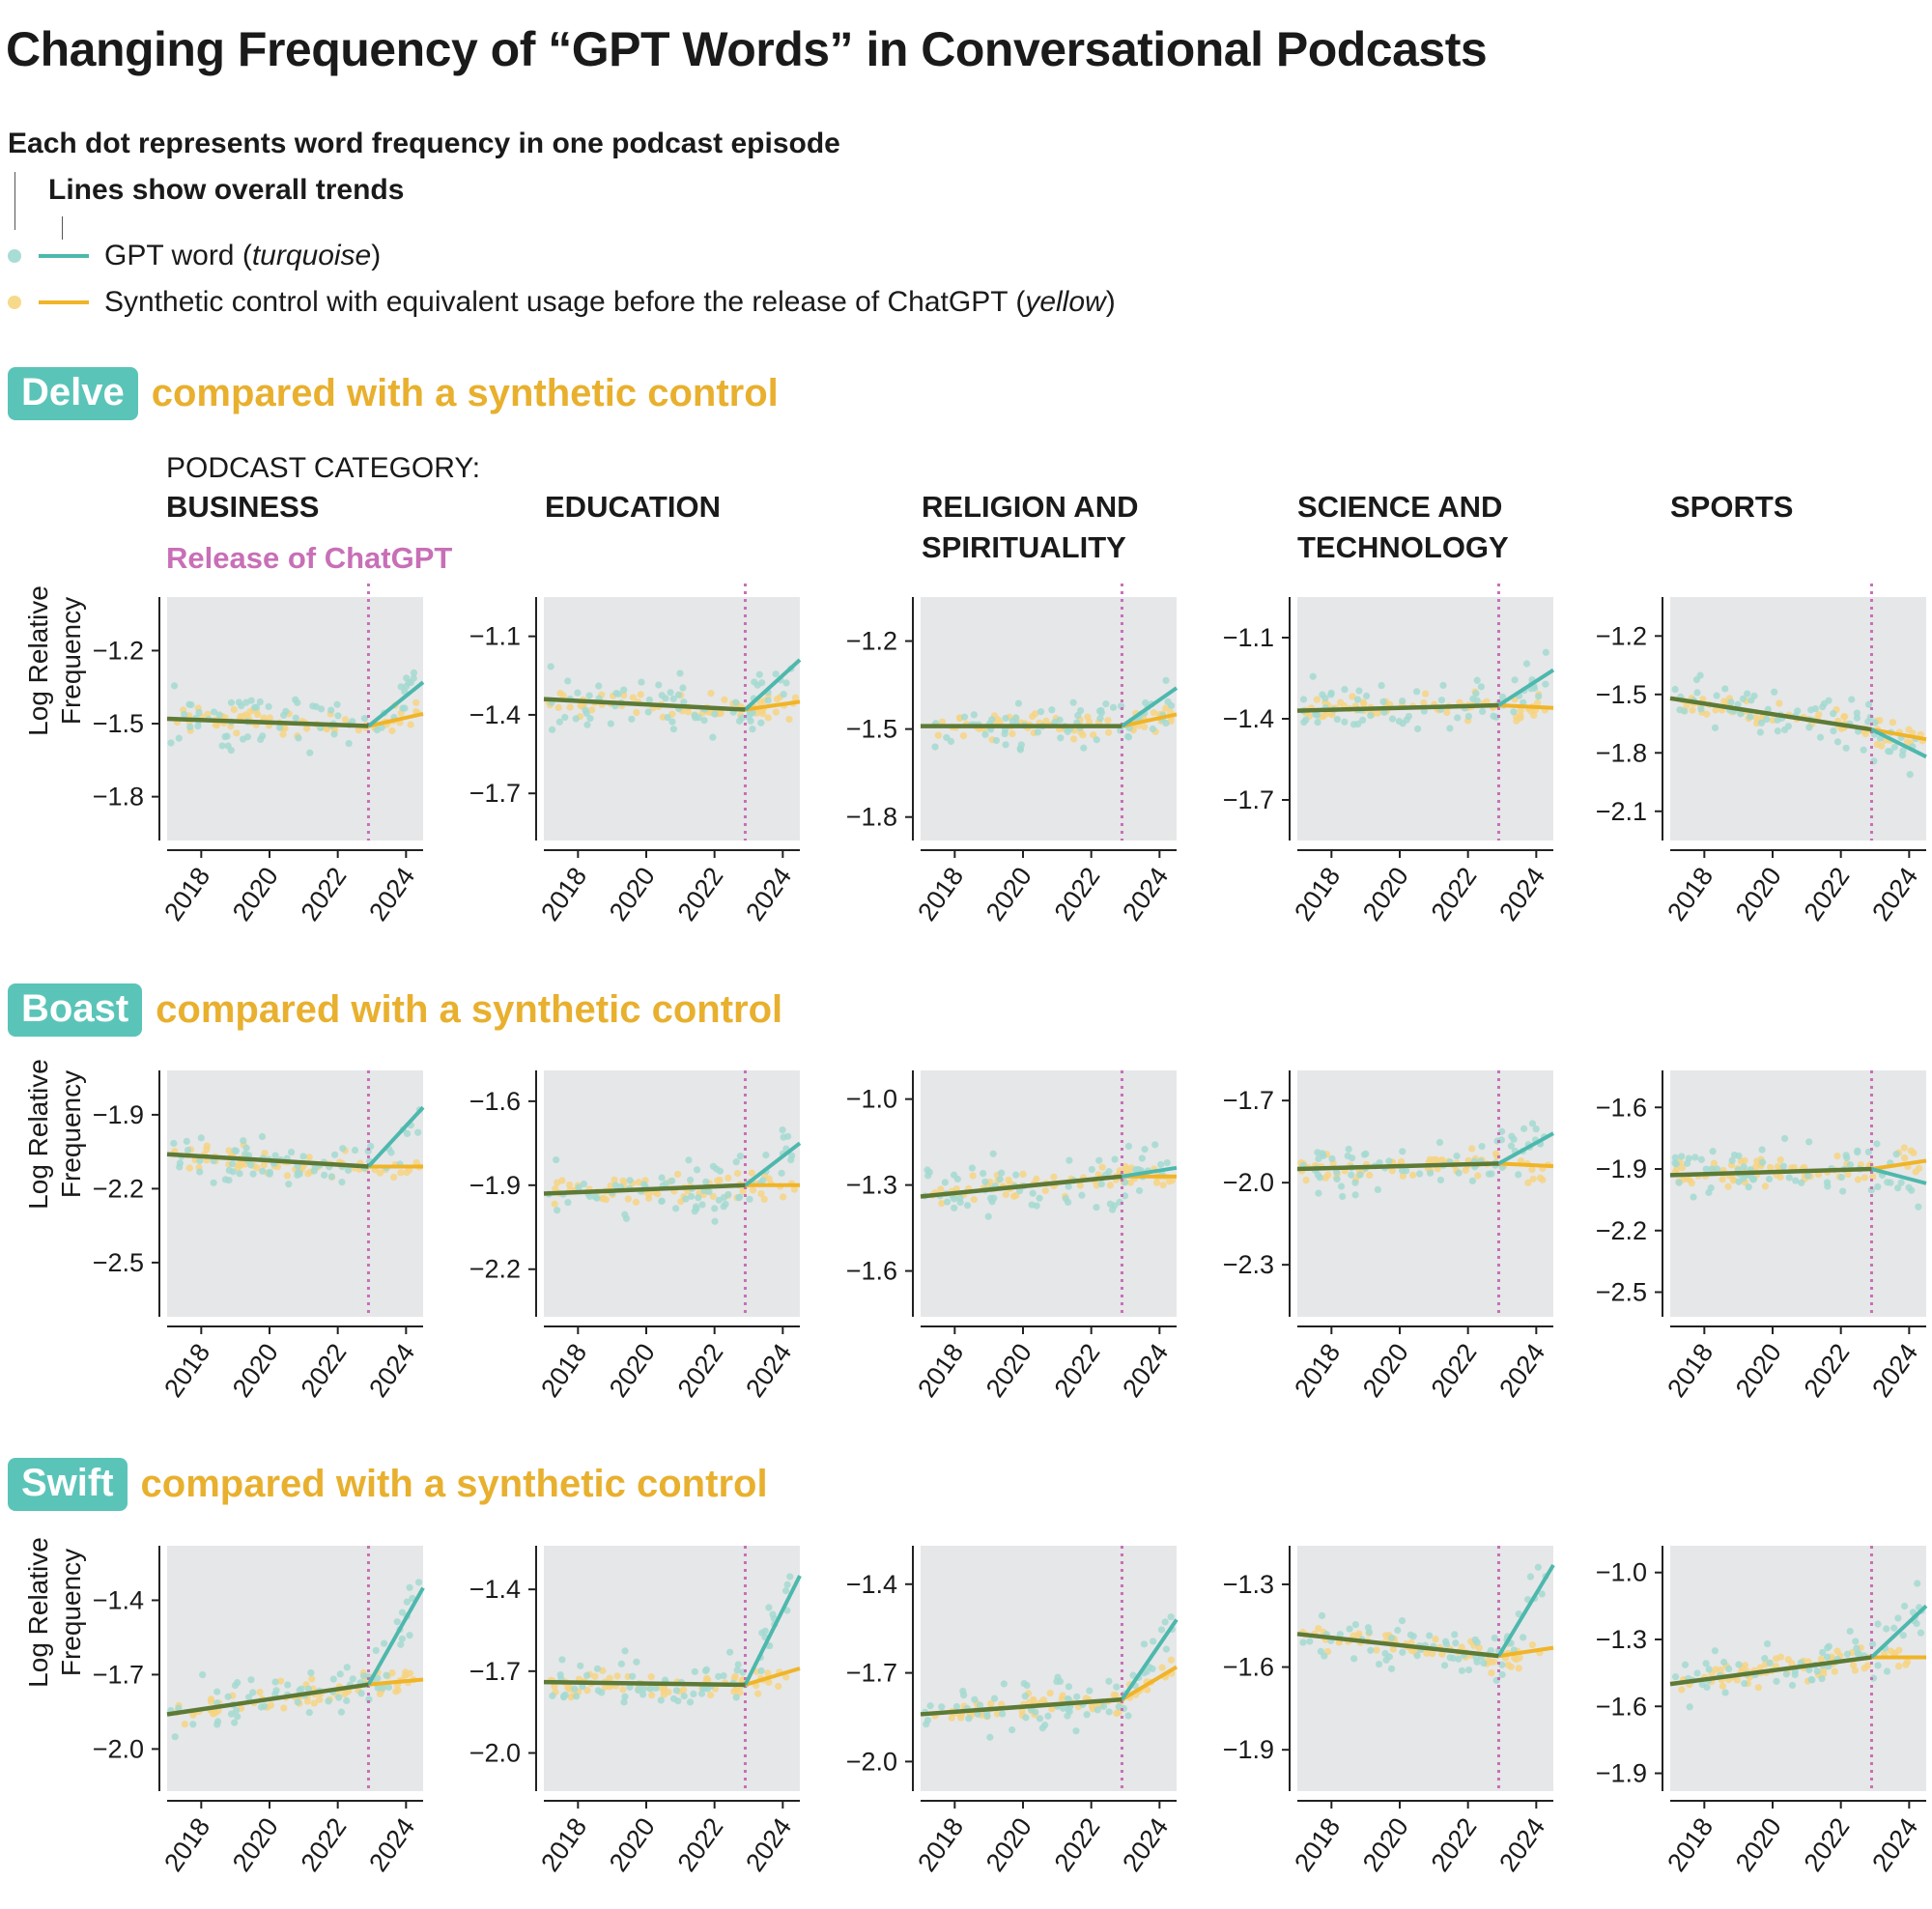 This screenshot has height=1909, width=1932. I want to click on x-tick-label: 2020, so click(1385, 1370).